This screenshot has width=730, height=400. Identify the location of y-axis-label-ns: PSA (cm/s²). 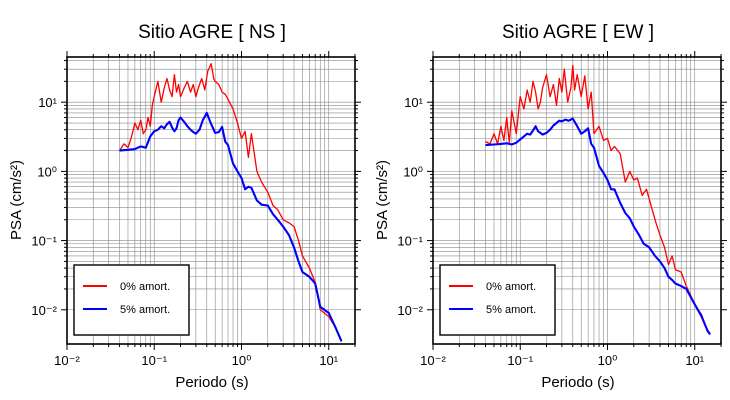
(16, 200).